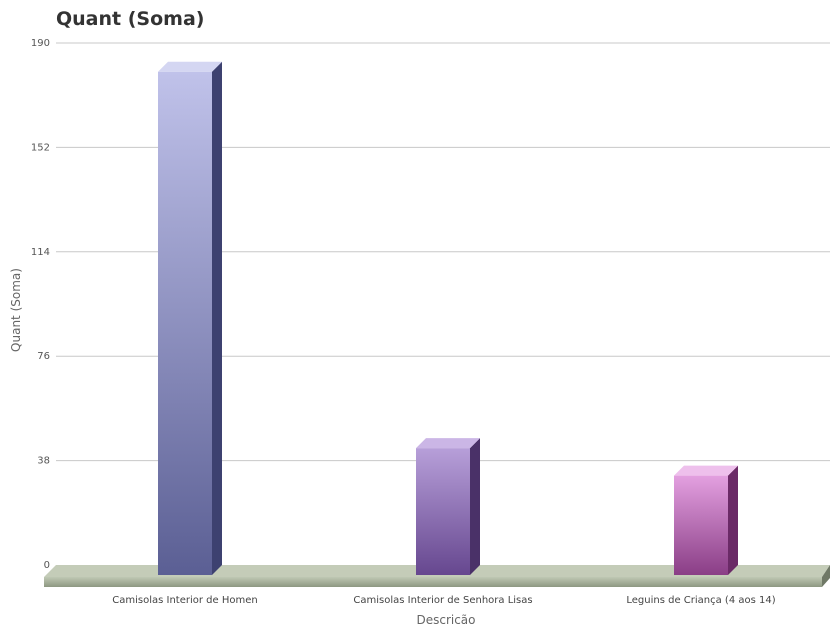 Image resolution: width=830 pixels, height=626 pixels. What do you see at coordinates (43, 356) in the screenshot?
I see `y-tick-label: 76` at bounding box center [43, 356].